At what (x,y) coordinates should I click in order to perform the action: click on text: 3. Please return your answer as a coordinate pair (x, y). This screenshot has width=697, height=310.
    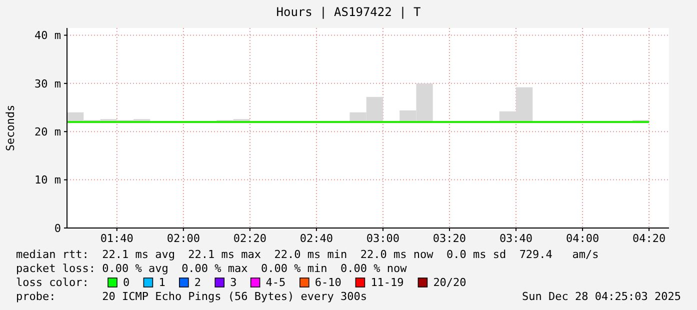
    Looking at the image, I should click on (233, 282).